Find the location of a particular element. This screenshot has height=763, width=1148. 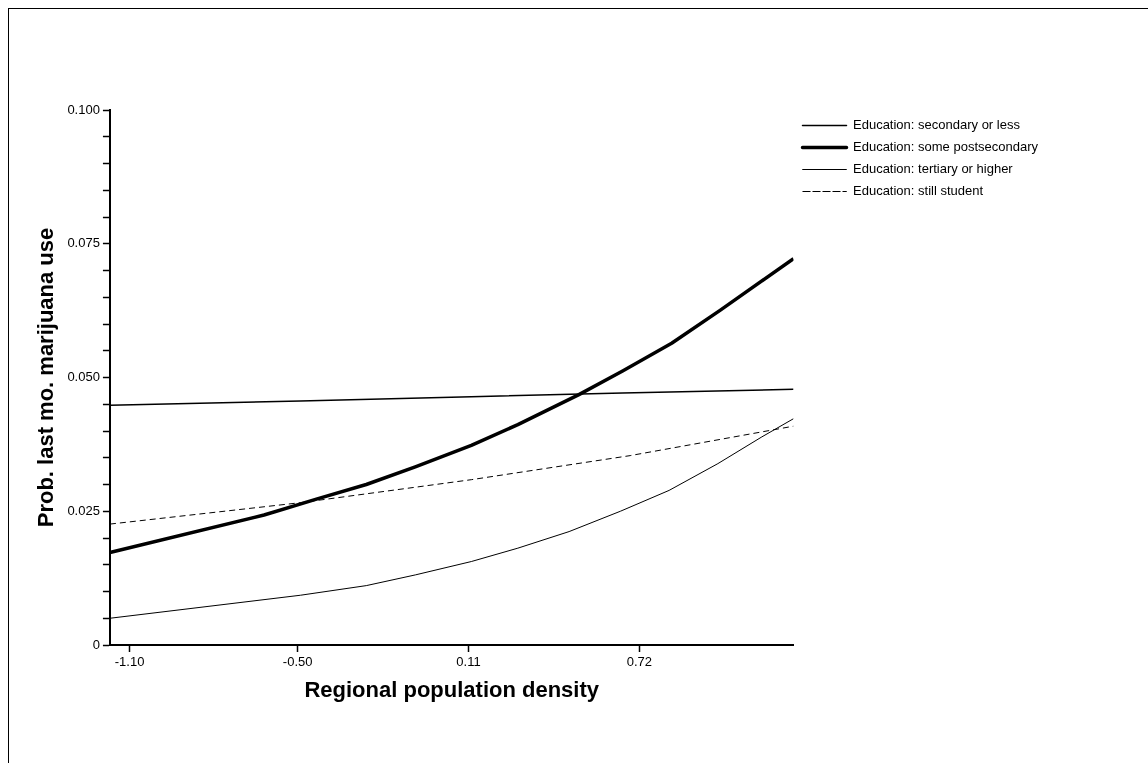

legend-label: Education: still student is located at coordinates (918, 191).